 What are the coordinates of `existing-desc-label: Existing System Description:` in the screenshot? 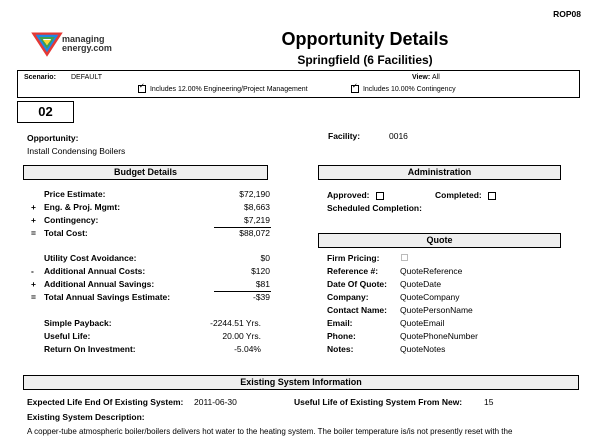 It's located at (86, 417).